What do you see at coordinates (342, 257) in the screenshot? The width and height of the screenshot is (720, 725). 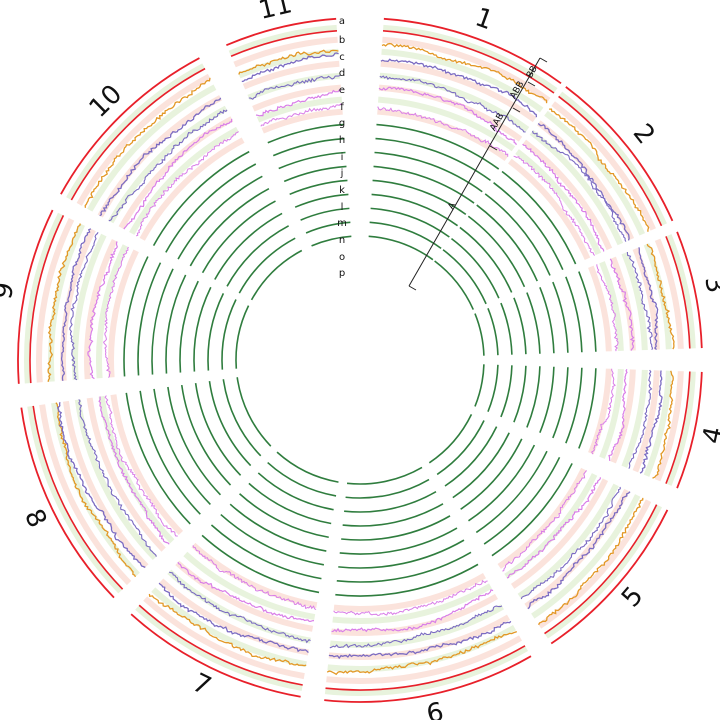 I see `track-letter-o: o` at bounding box center [342, 257].